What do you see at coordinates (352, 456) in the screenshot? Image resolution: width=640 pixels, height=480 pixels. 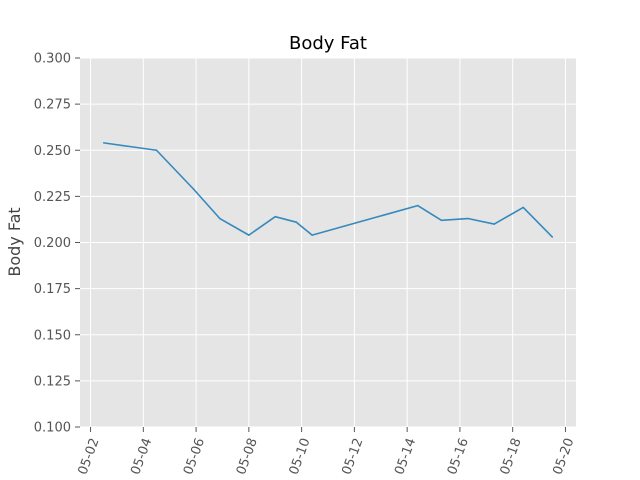 I see `x-tick-label: 05-12` at bounding box center [352, 456].